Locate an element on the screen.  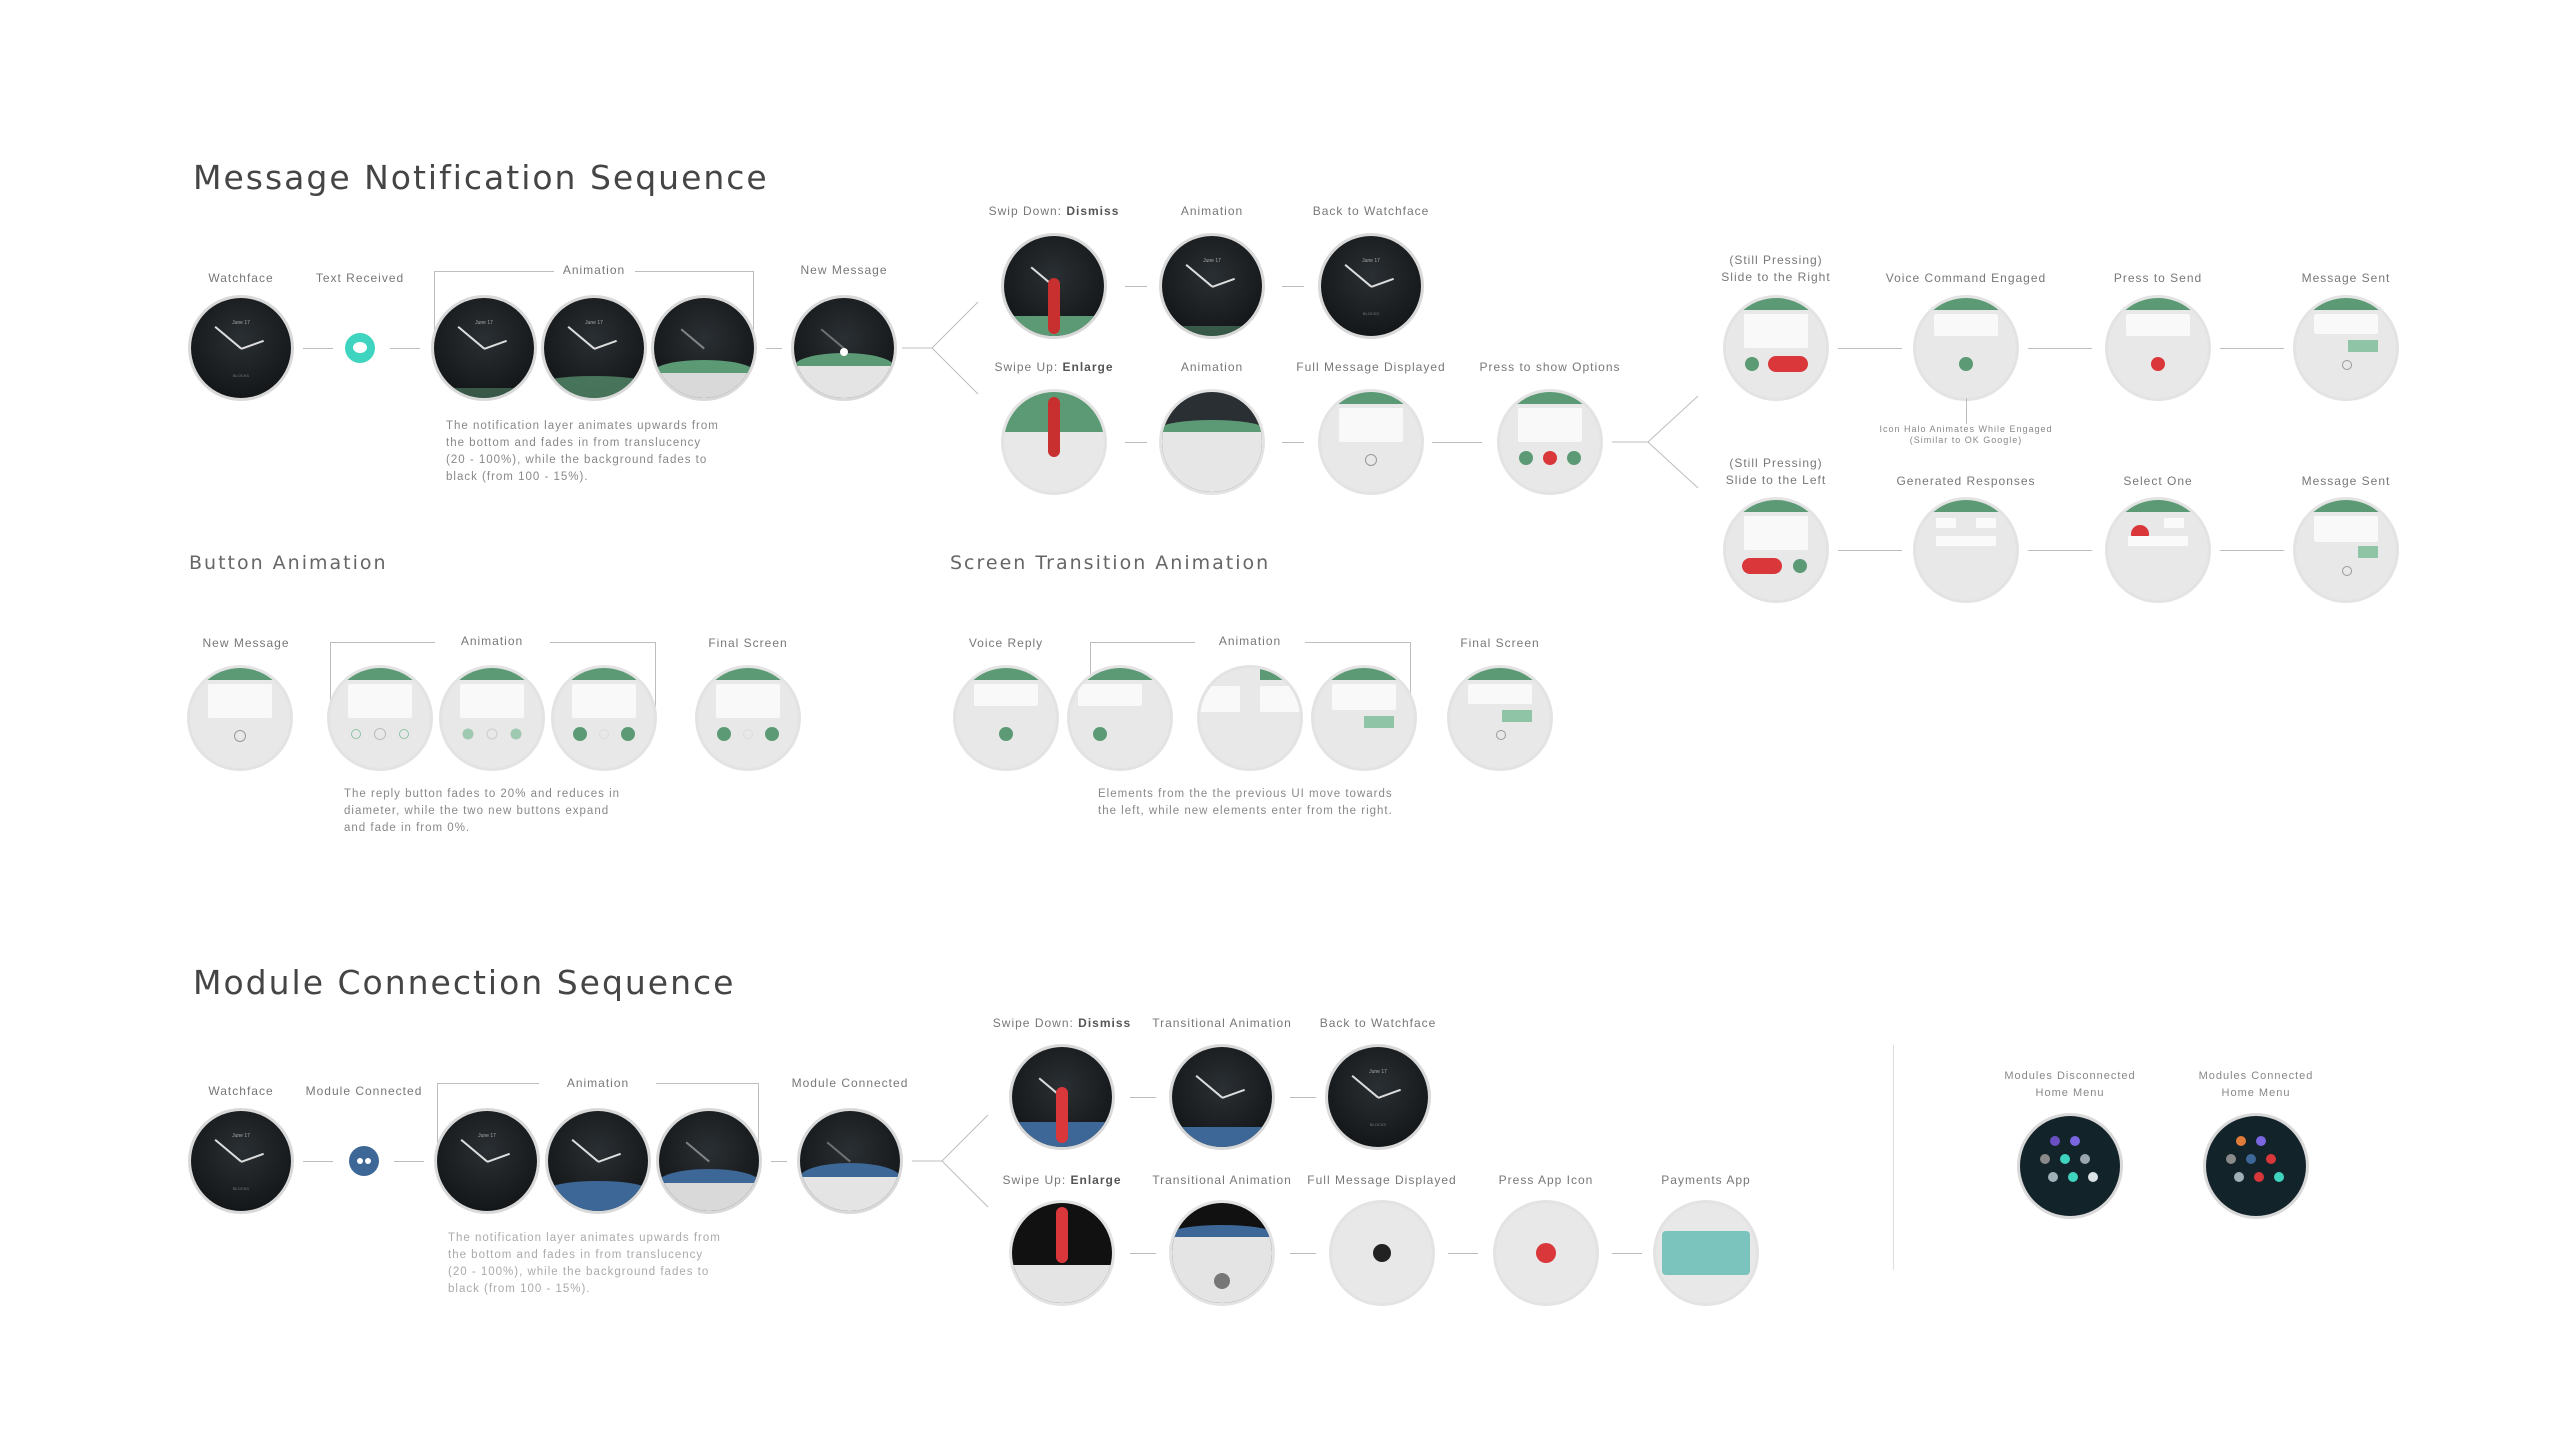
watch-mod-watchface: June 17 BLOCKS is located at coordinates (241, 1161).